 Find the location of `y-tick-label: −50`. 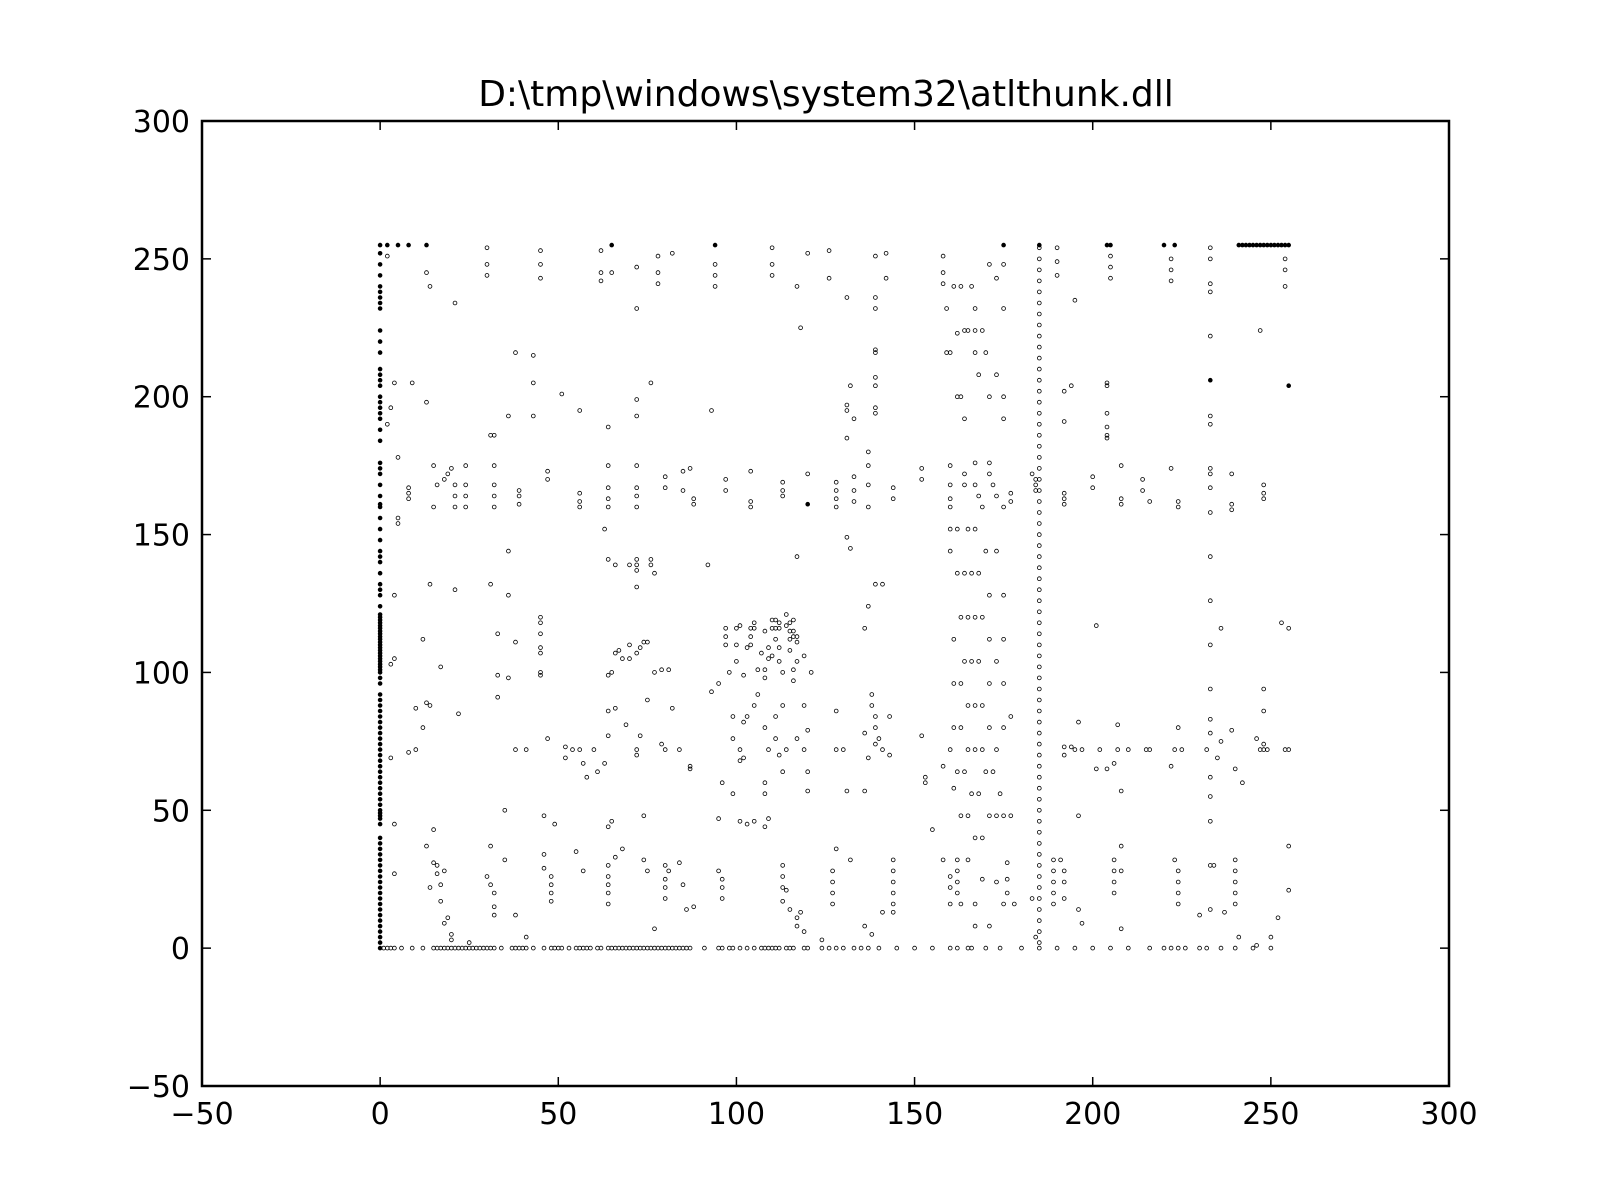

y-tick-label: −50 is located at coordinates (158, 1087).